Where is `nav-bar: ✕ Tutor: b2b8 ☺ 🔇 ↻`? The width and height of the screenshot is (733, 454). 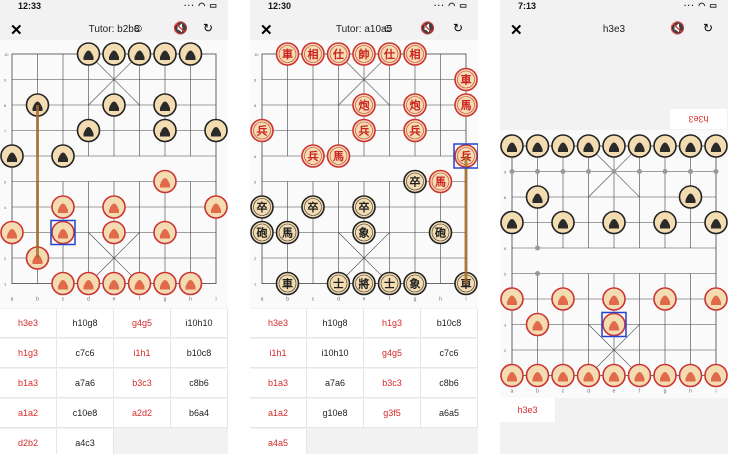
nav-bar: ✕ Tutor: b2b8 ☺ 🔇 ↻ is located at coordinates (114, 30).